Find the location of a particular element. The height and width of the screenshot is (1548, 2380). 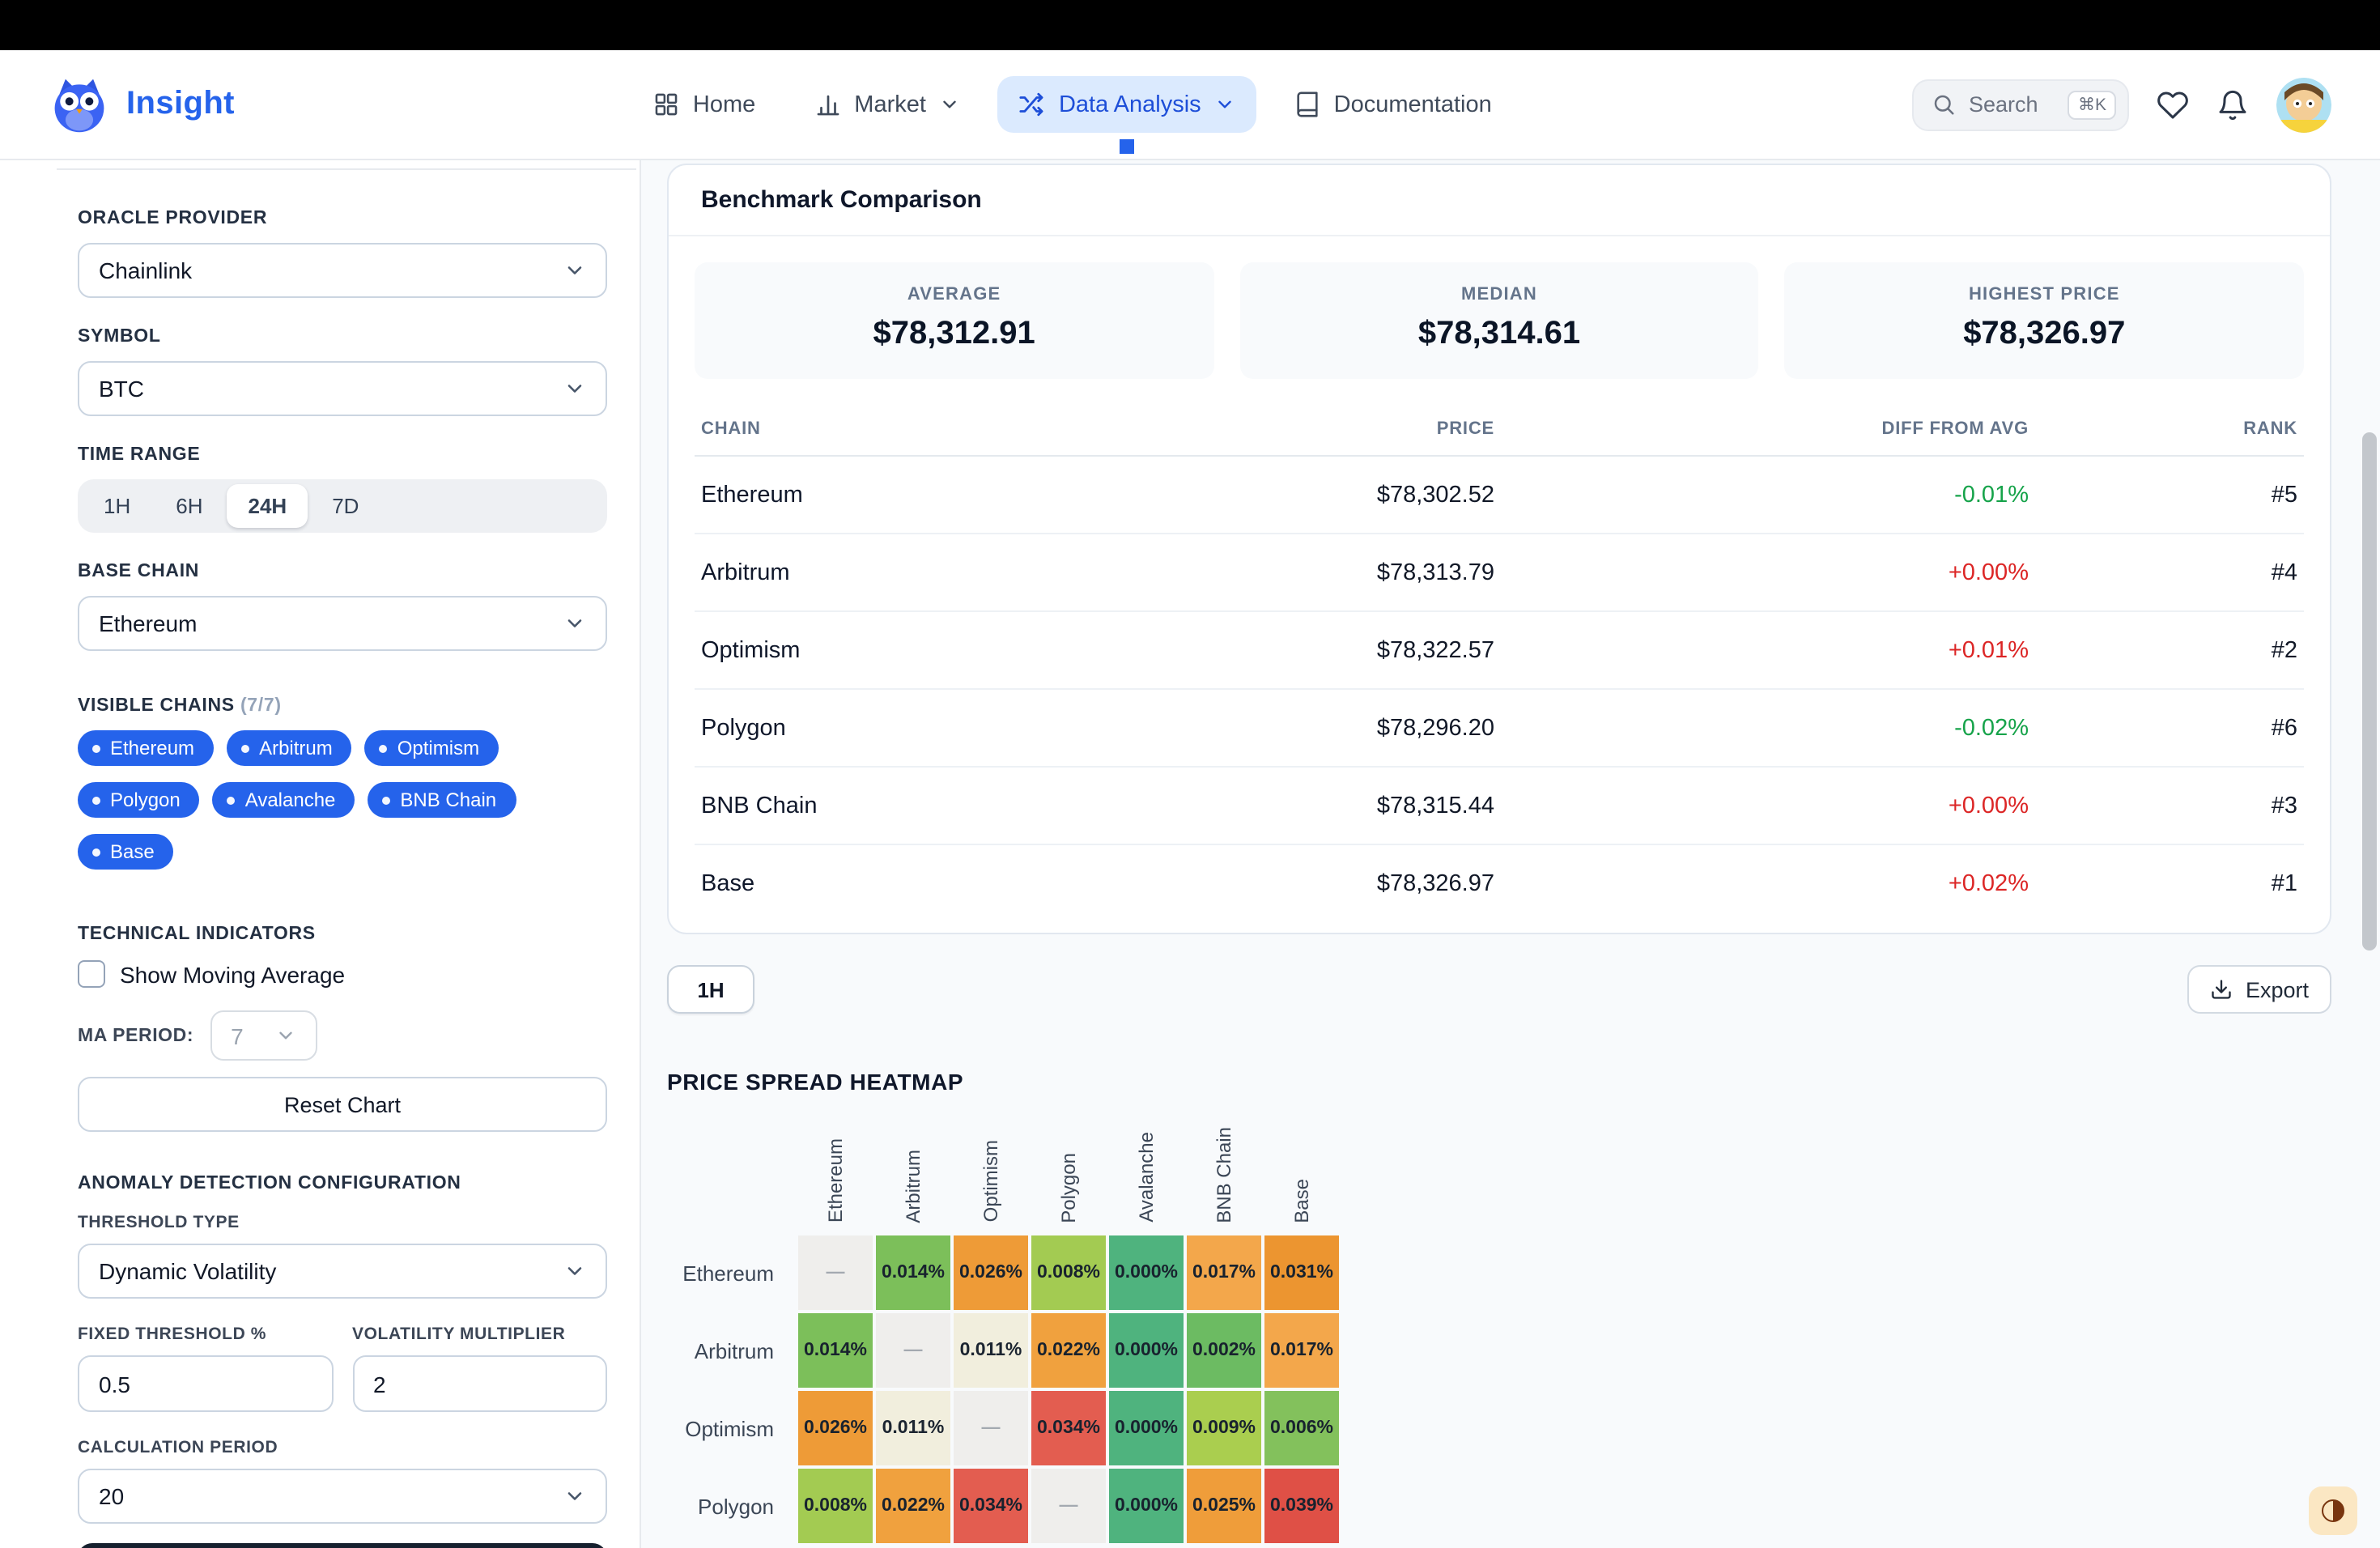

chip-bnb-chain: BNB Chain is located at coordinates (442, 800).